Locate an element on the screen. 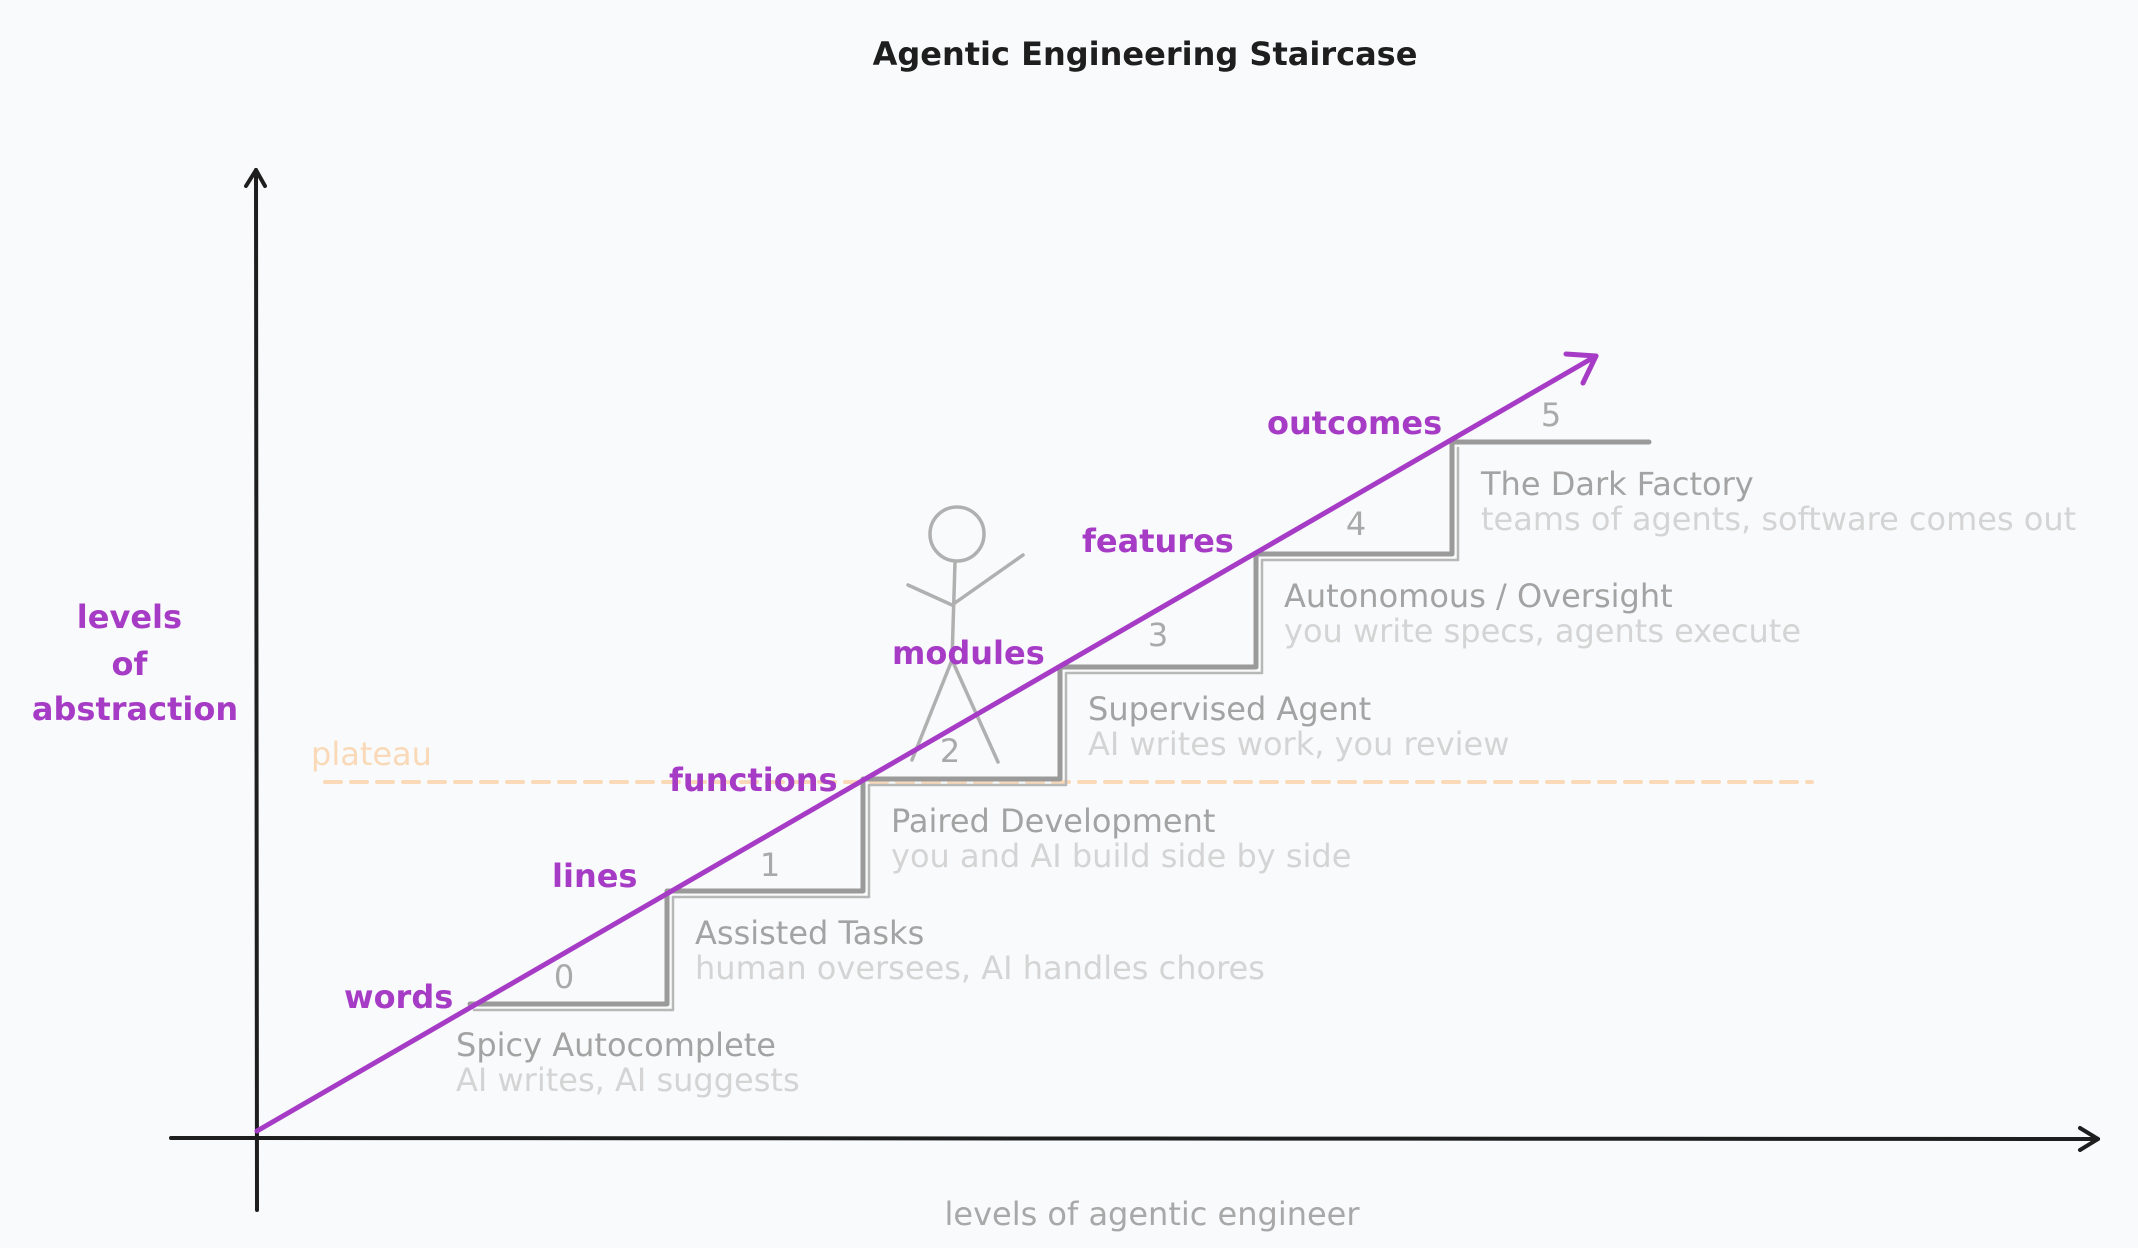 This screenshot has width=2138, height=1248. abstraction-arrowhead is located at coordinates (1581, 368).